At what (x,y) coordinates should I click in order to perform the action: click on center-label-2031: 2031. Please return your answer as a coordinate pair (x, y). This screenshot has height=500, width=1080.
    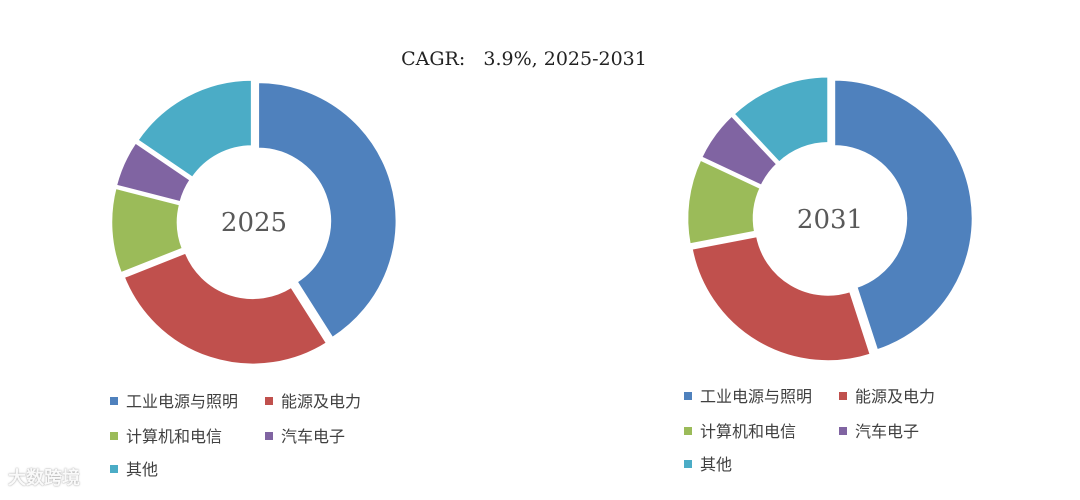
    Looking at the image, I should click on (830, 220).